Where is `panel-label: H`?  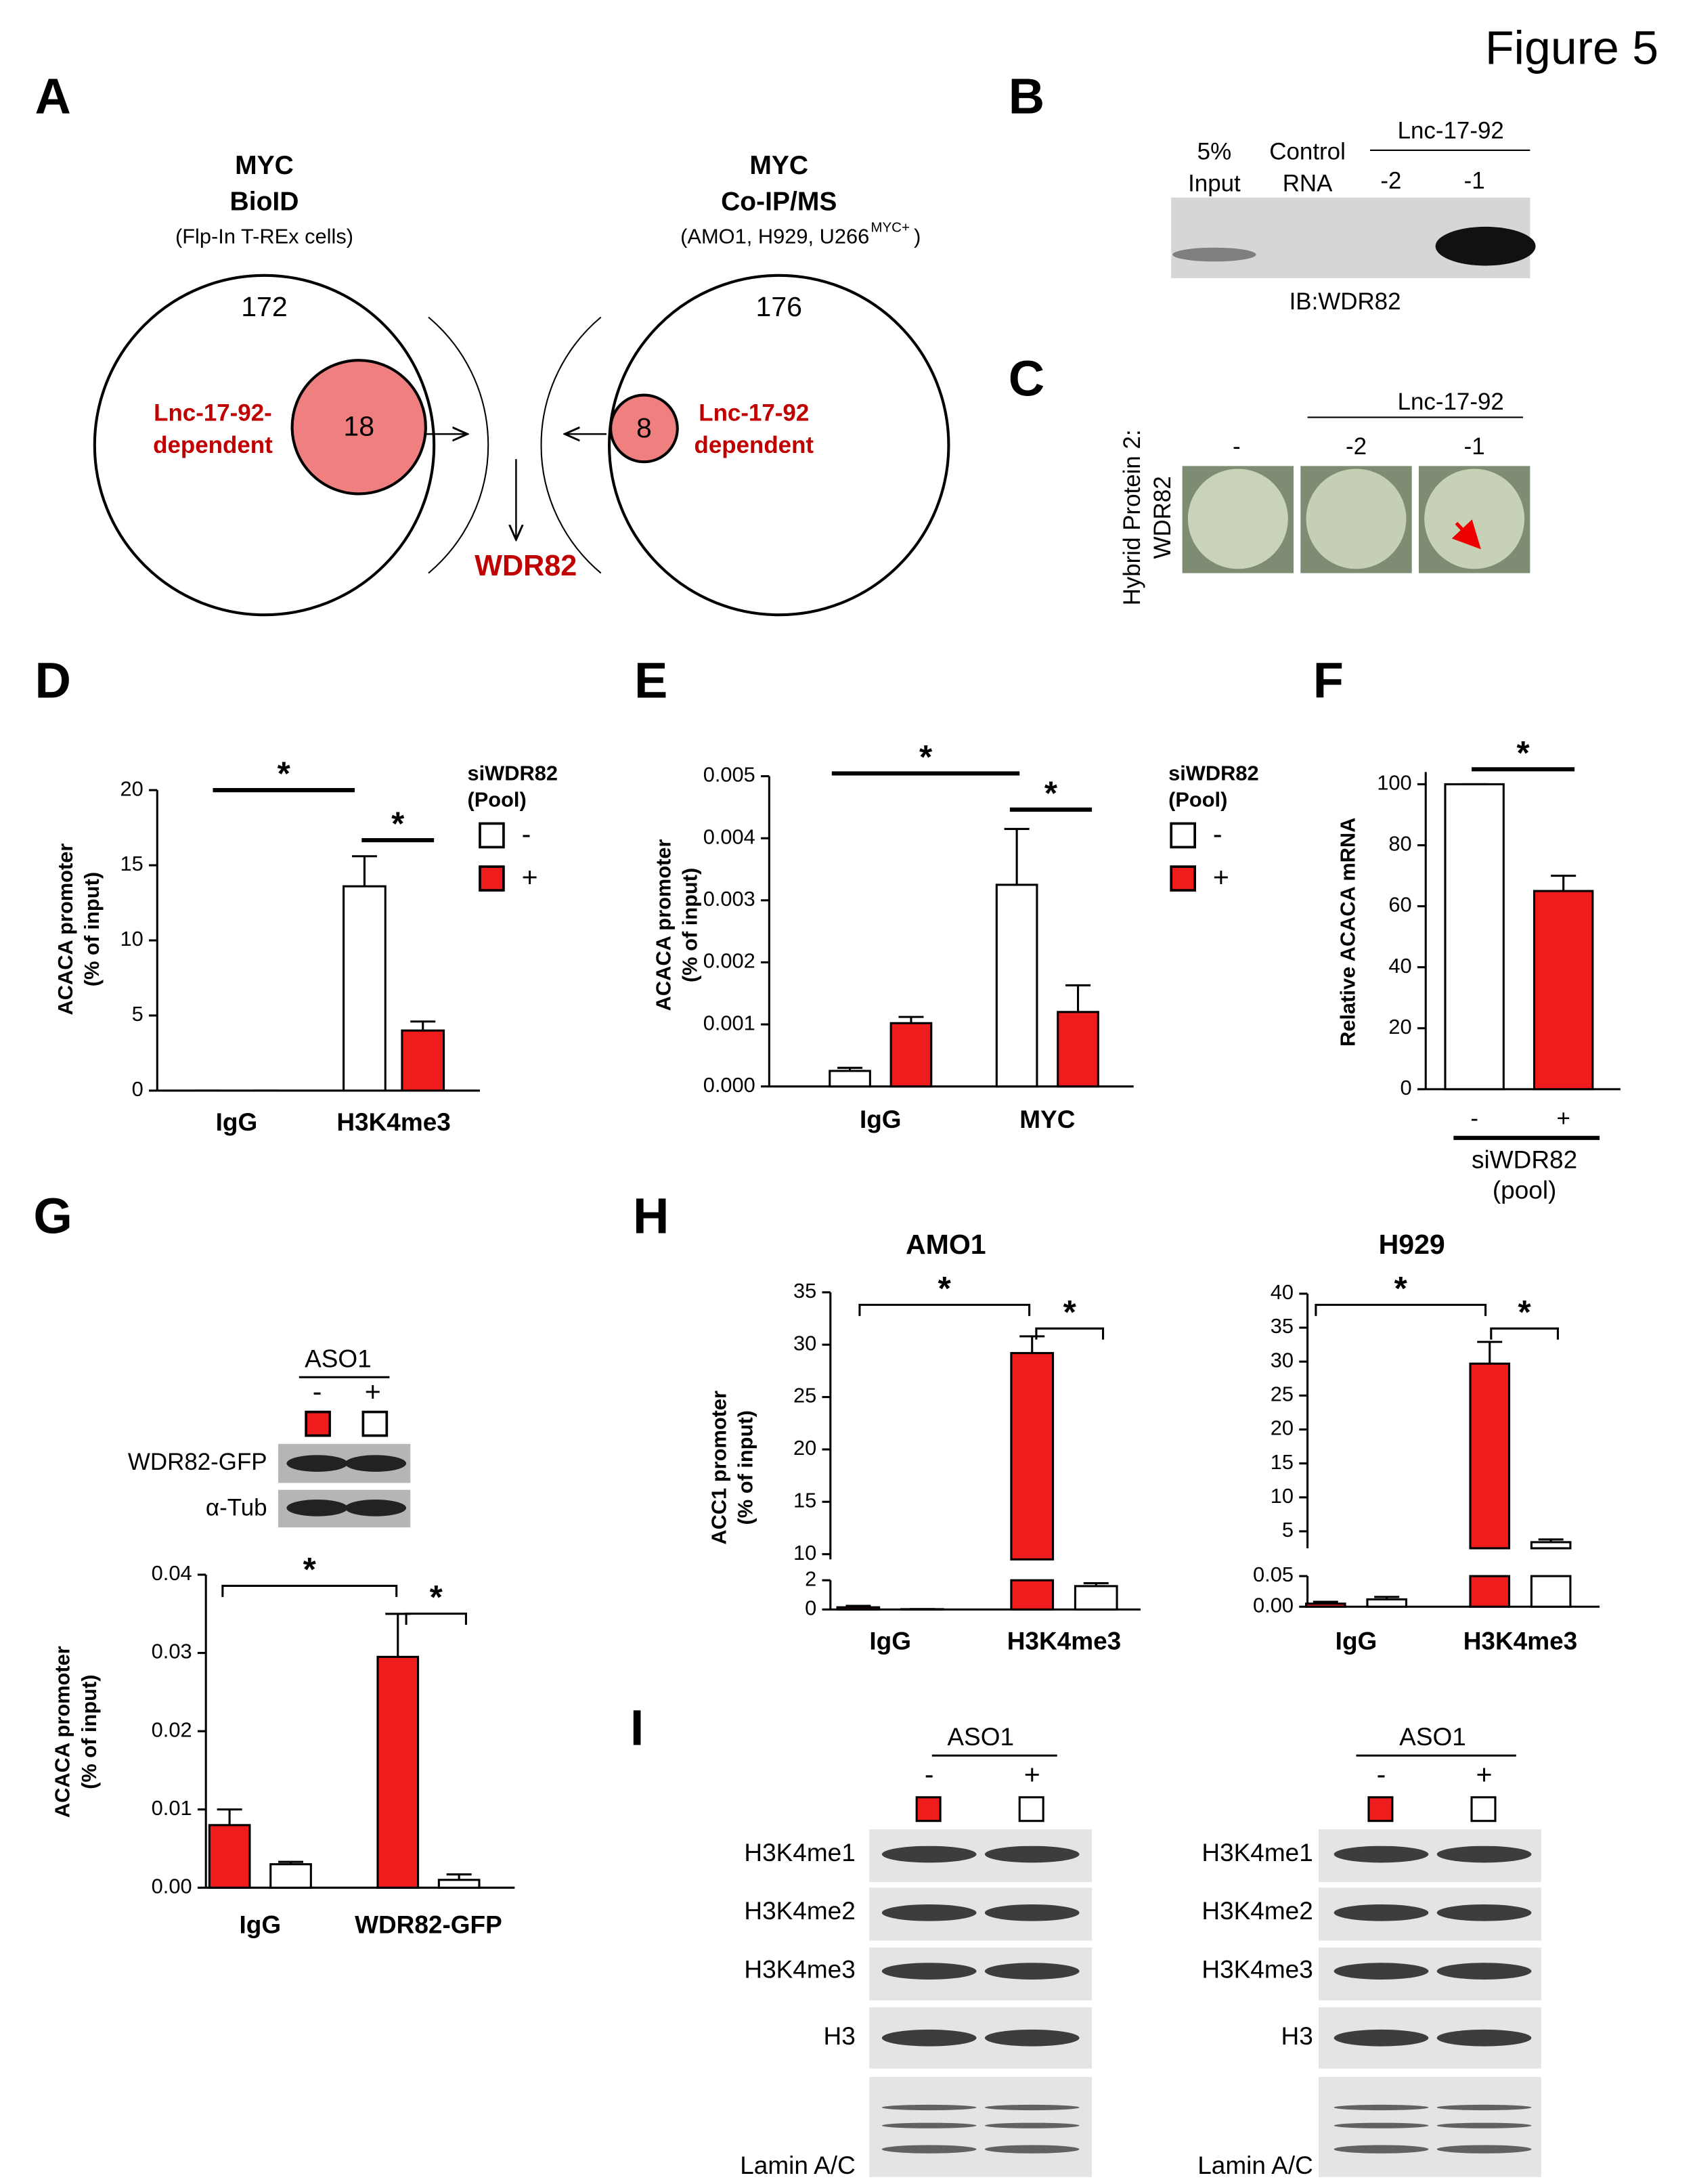
panel-label: H is located at coordinates (651, 1216).